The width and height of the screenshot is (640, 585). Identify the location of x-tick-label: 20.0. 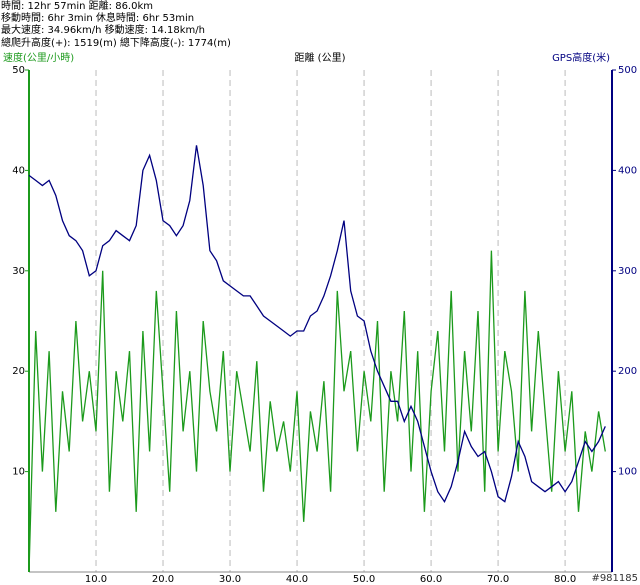
(163, 579).